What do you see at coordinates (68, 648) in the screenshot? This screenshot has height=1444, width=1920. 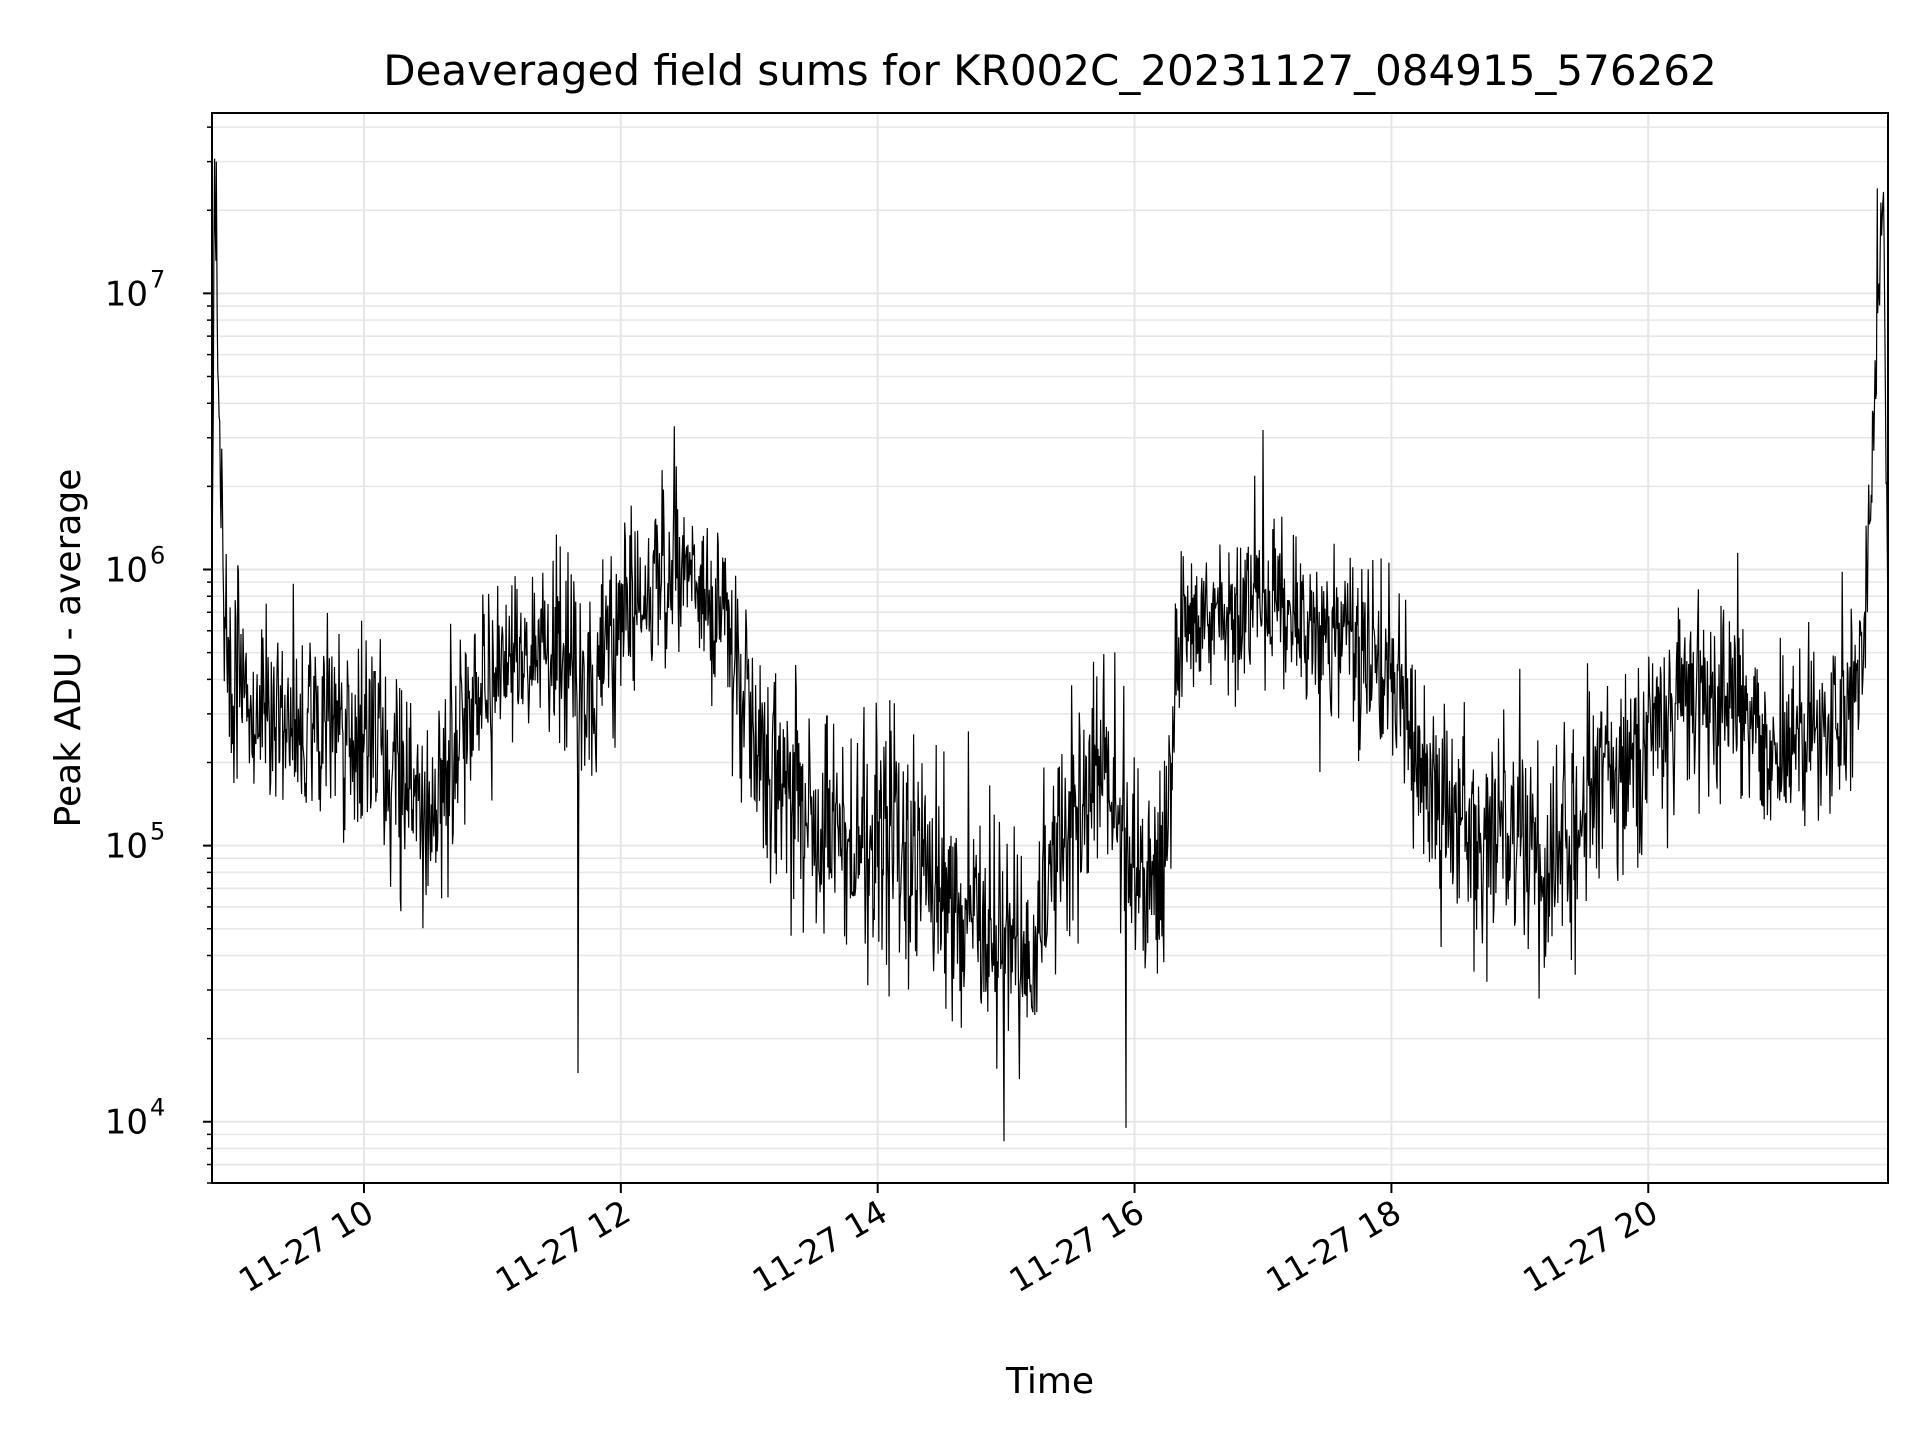 I see `y-axis-label: Peak ADU - average` at bounding box center [68, 648].